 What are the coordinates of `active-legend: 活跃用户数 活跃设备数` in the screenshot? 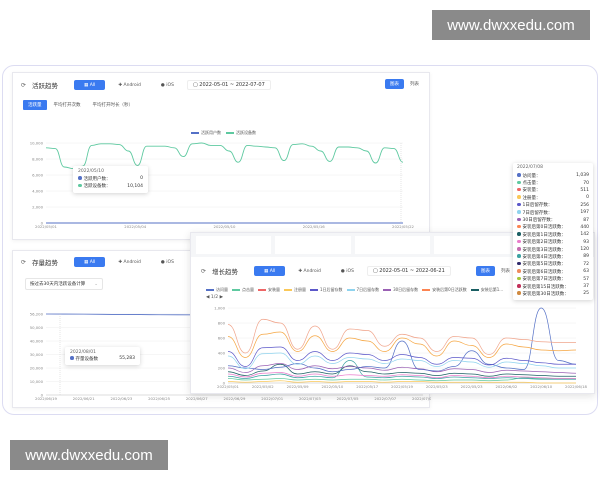 It's located at (223, 133).